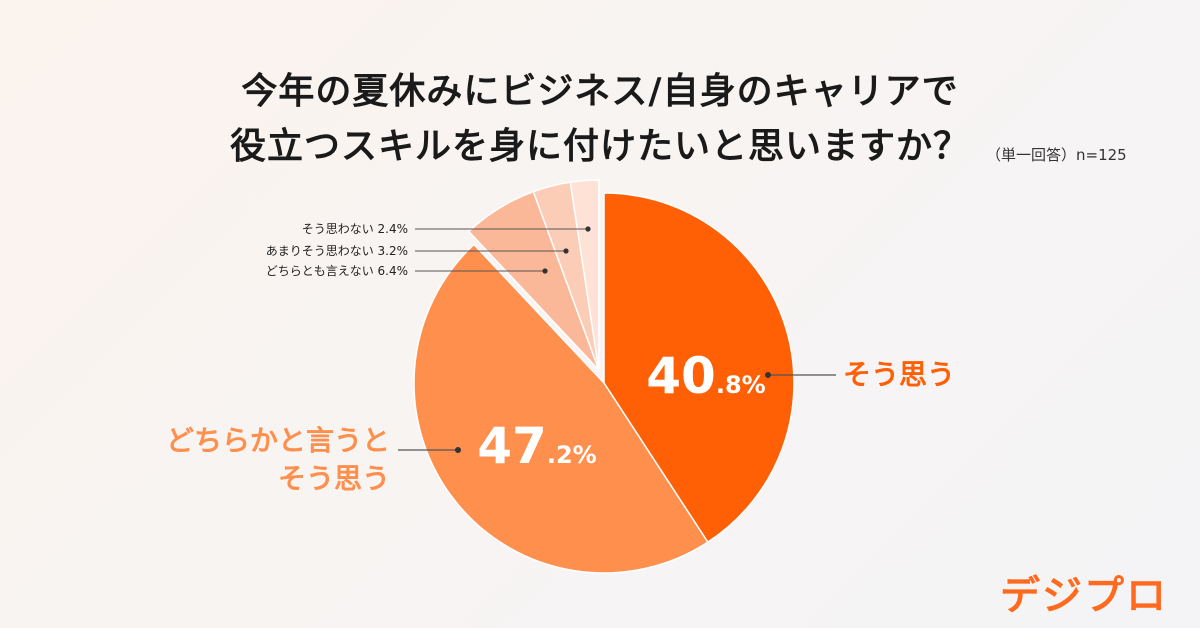 This screenshot has width=1200, height=628. Describe the element at coordinates (899, 374) in the screenshot. I see `category-label-sou-omou: そう思う` at that location.